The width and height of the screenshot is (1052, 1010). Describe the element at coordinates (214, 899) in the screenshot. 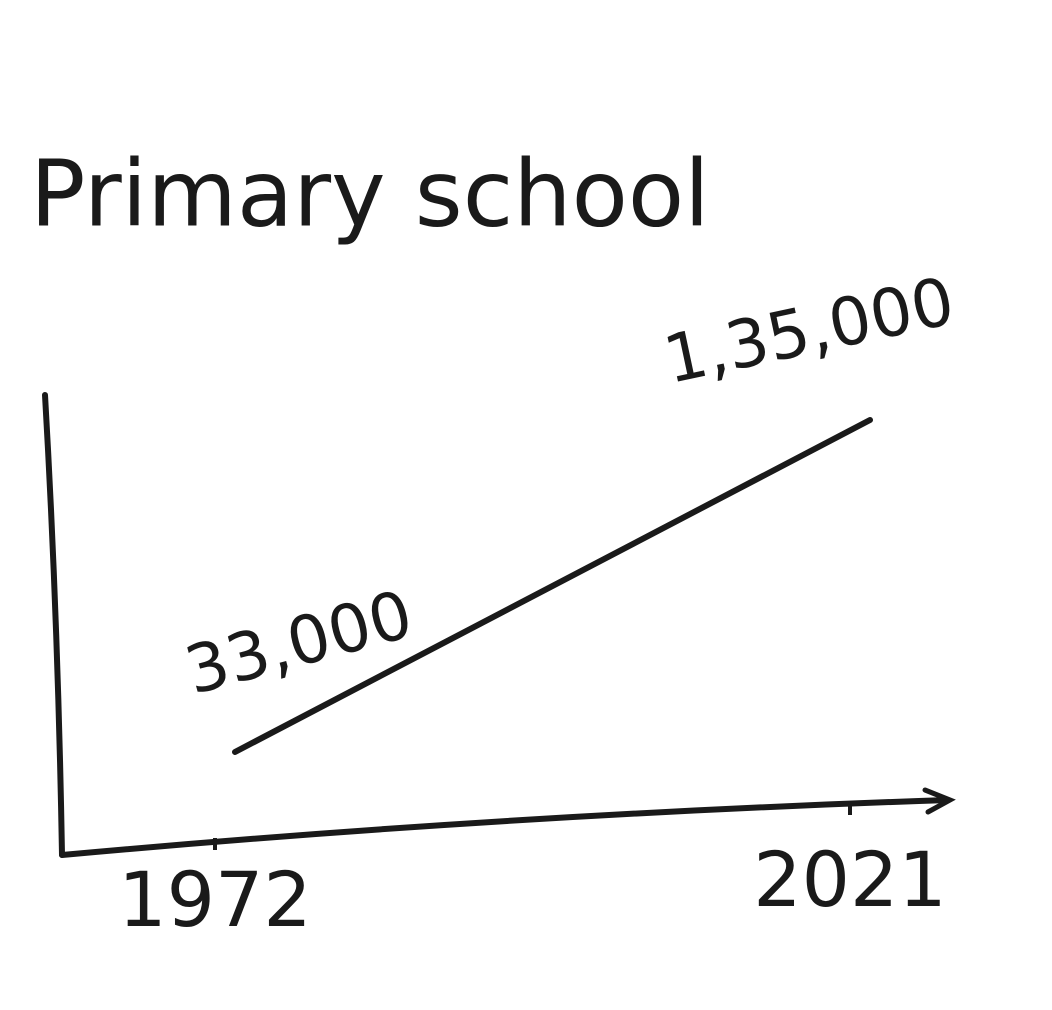

I see `x-tick-label: 1972` at that location.